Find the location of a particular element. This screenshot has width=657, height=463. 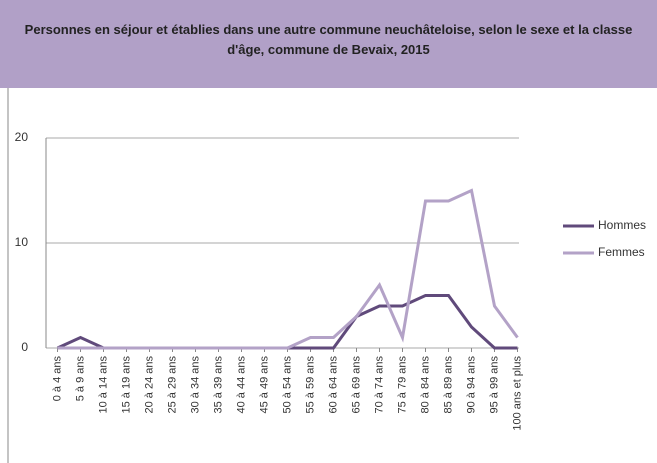

x-tick-label: 60 à 64 ans is located at coordinates (333, 385).